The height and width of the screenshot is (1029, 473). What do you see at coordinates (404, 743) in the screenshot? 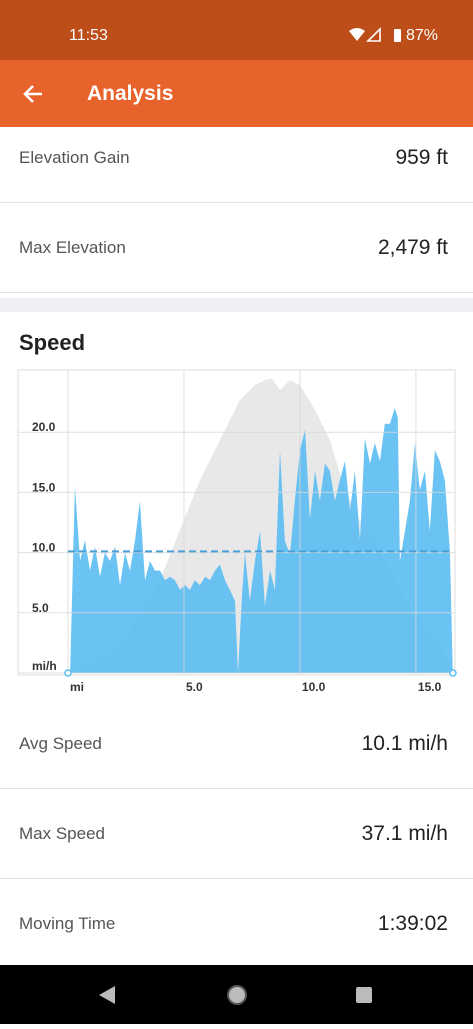
I see `stat-value: 10.1 mi/h` at bounding box center [404, 743].